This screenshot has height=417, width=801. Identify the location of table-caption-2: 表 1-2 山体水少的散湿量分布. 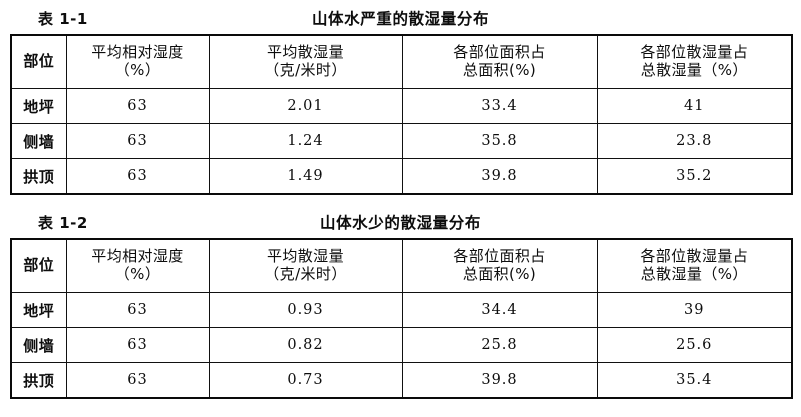
(400, 223).